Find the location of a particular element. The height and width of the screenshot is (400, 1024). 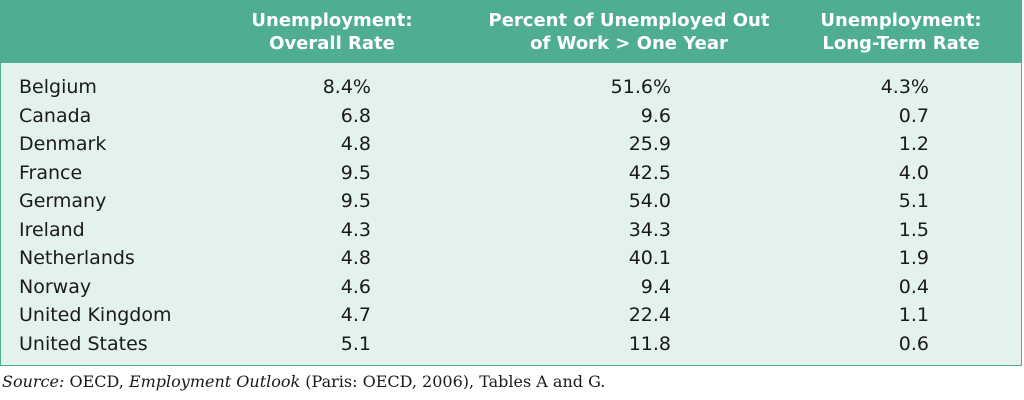

percent-long-term-cell: 54.0 is located at coordinates (649, 201).